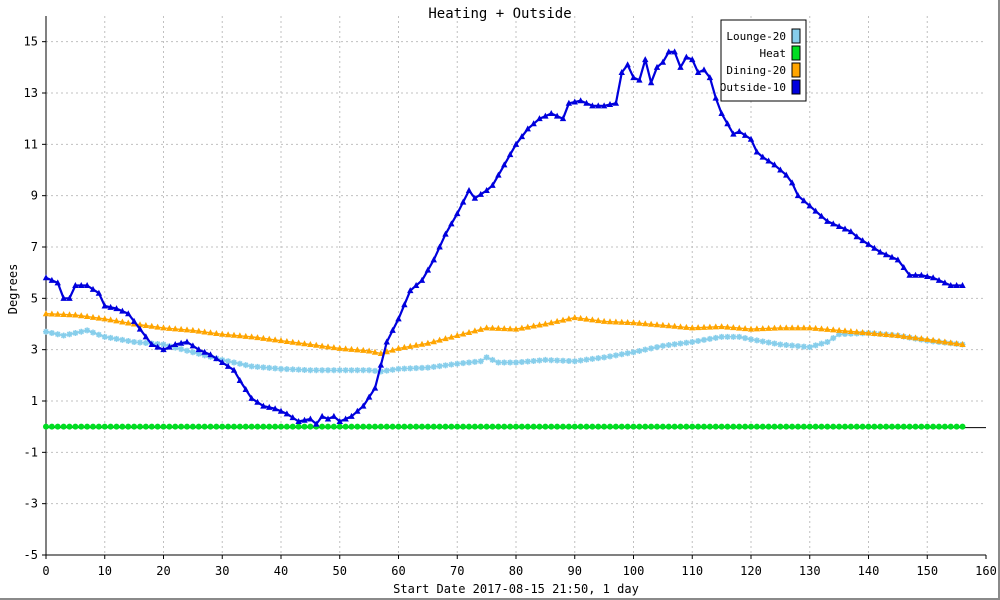 This screenshot has height=600, width=1000. Describe the element at coordinates (575, 571) in the screenshot. I see `x-tick-label: 90` at that location.